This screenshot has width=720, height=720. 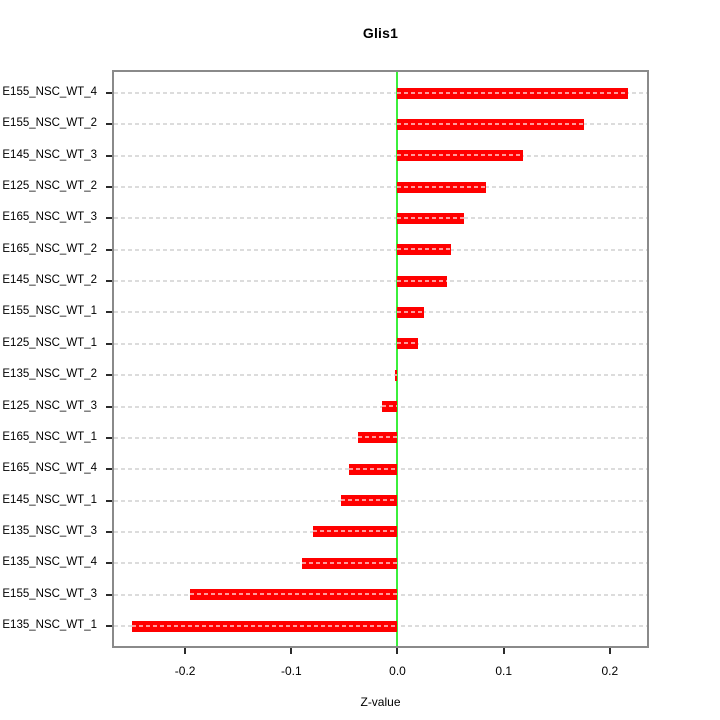 I want to click on y-tick-label: E155_NSC_WT_4, so click(x=49, y=92).